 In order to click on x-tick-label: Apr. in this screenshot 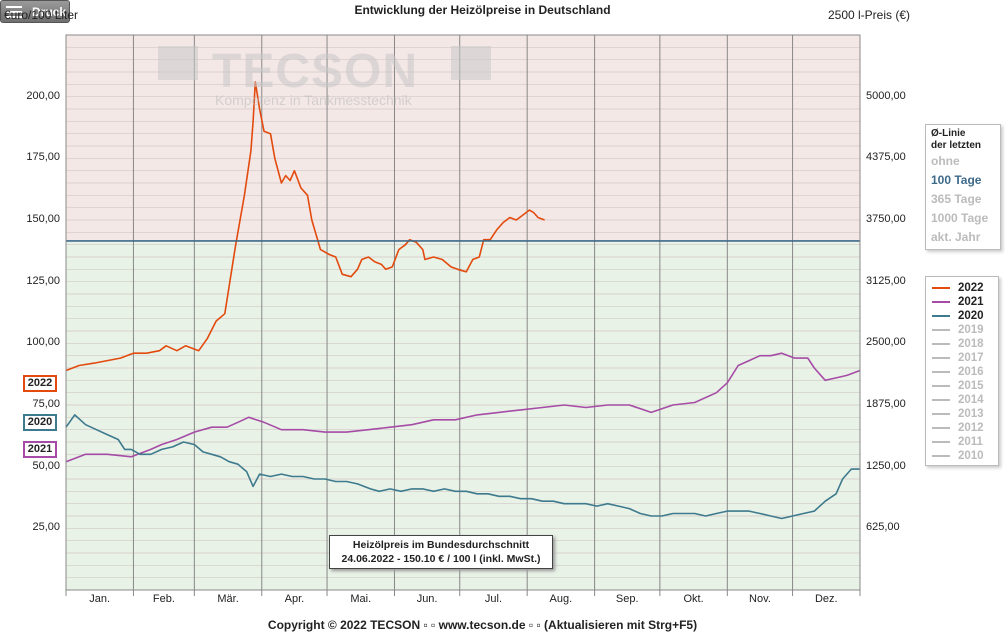, I will do `click(294, 599)`.